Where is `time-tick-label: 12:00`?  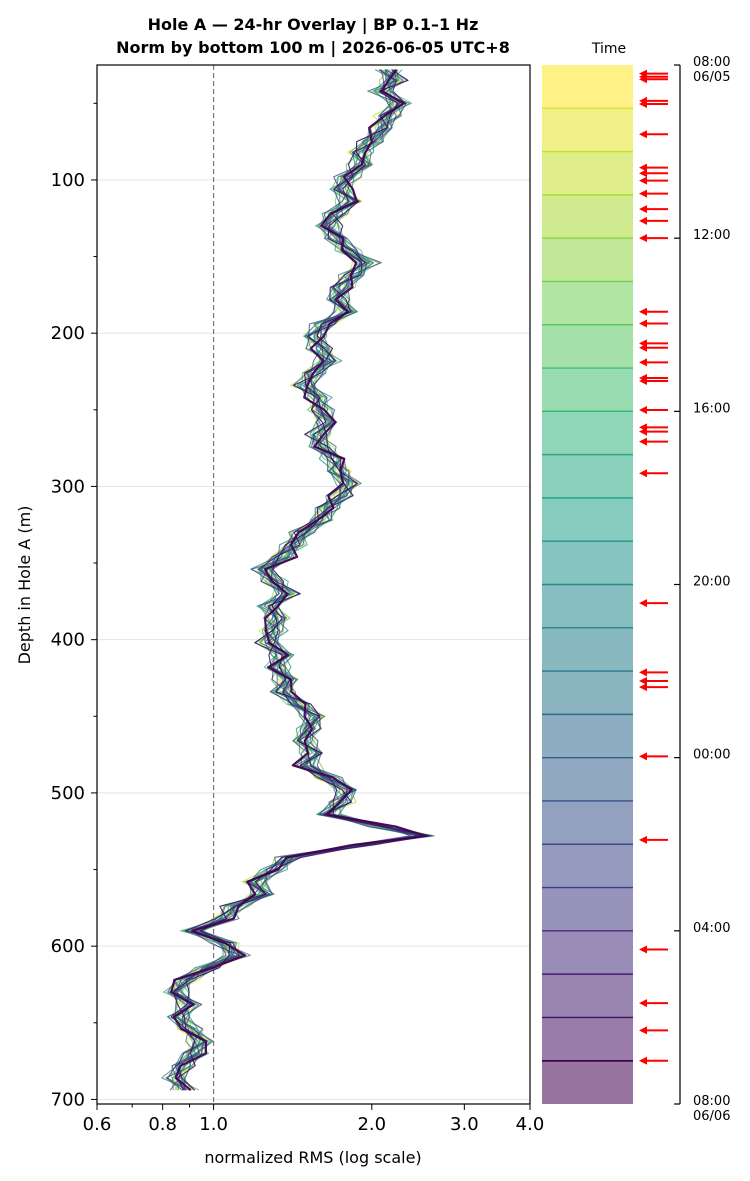
time-tick-label: 12:00 is located at coordinates (711, 235).